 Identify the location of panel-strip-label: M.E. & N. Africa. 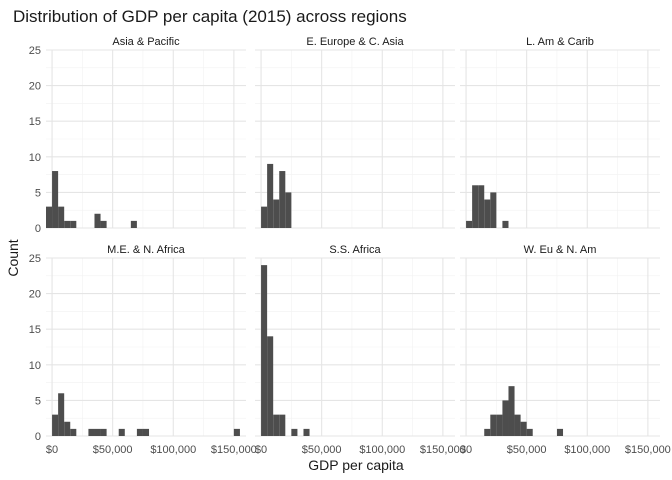
(146, 250).